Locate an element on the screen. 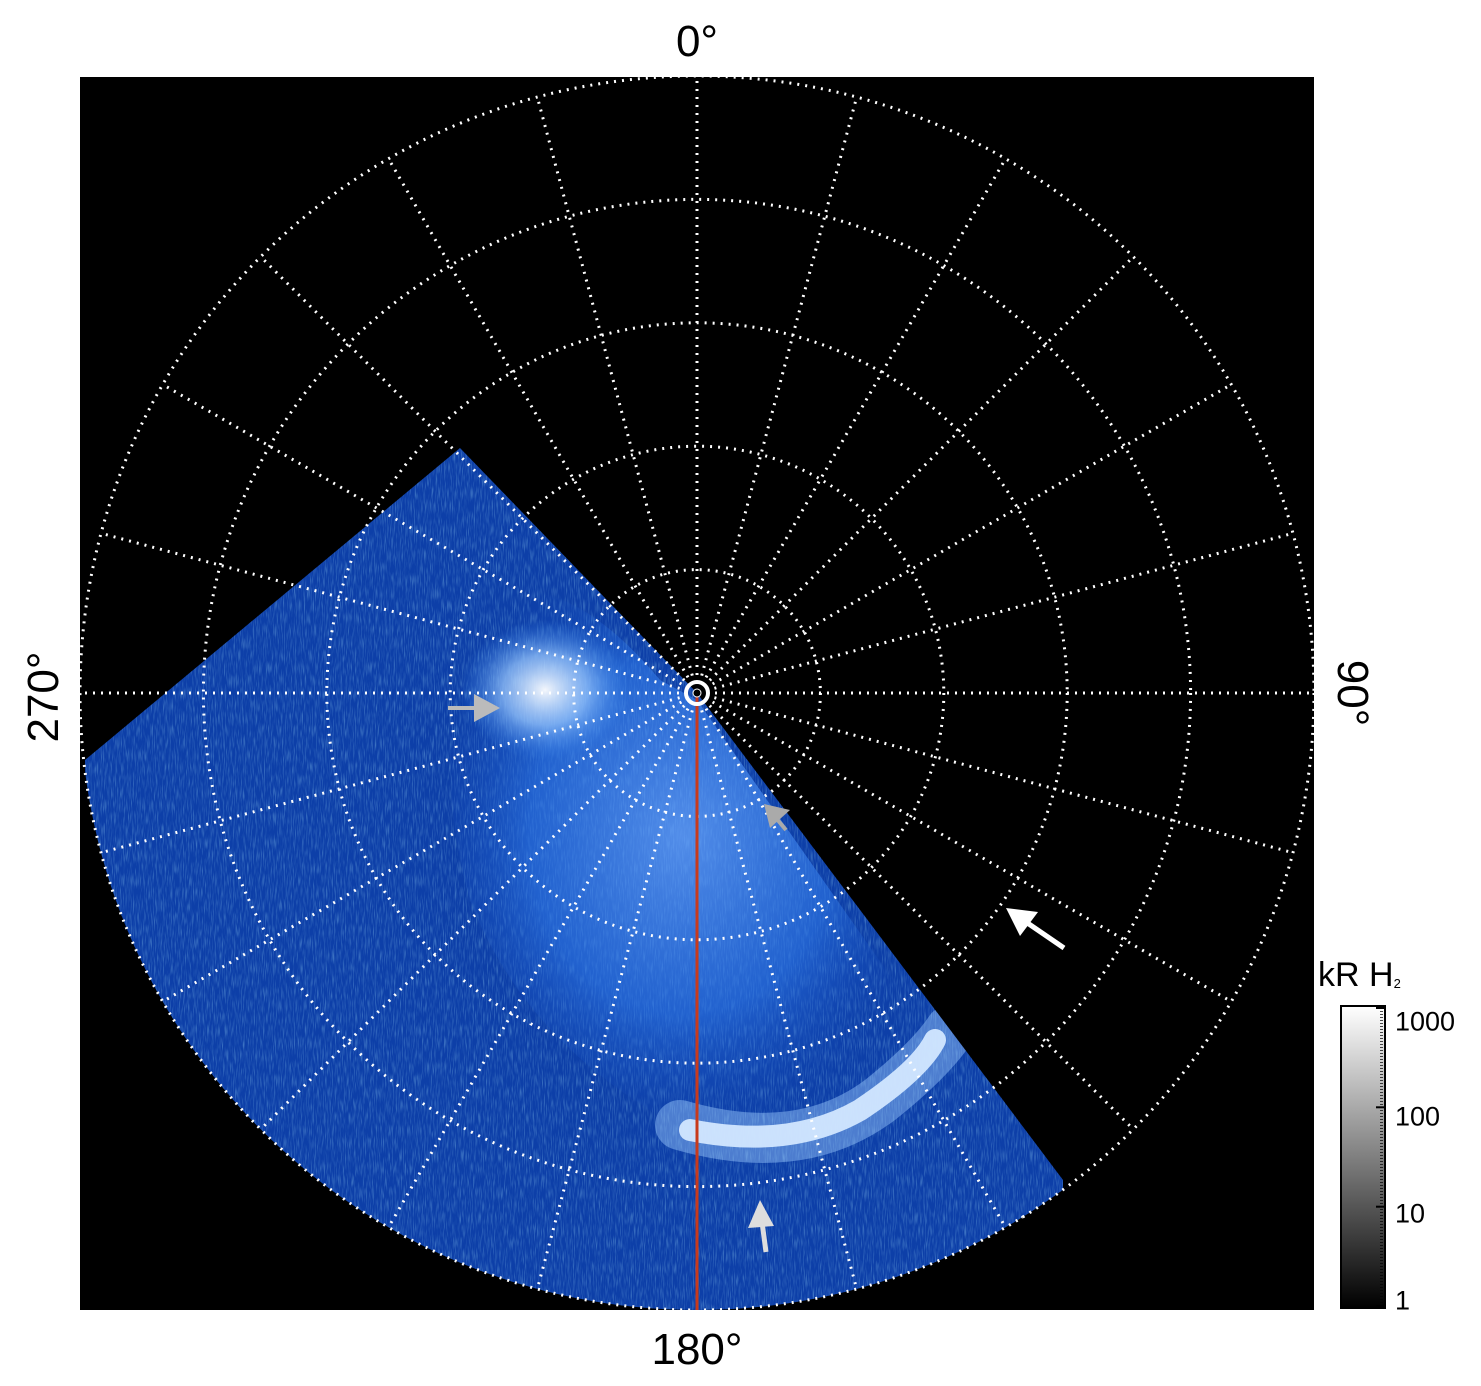  longitude-label-0: 0° is located at coordinates (697, 41).